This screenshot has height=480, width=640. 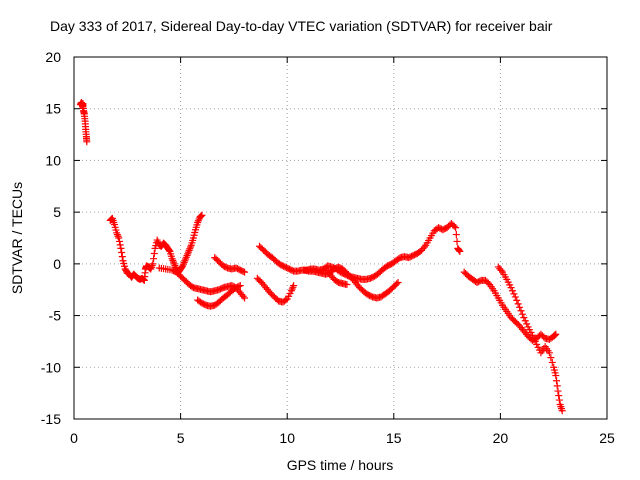 What do you see at coordinates (74, 438) in the screenshot?
I see `x-tick-label: 0` at bounding box center [74, 438].